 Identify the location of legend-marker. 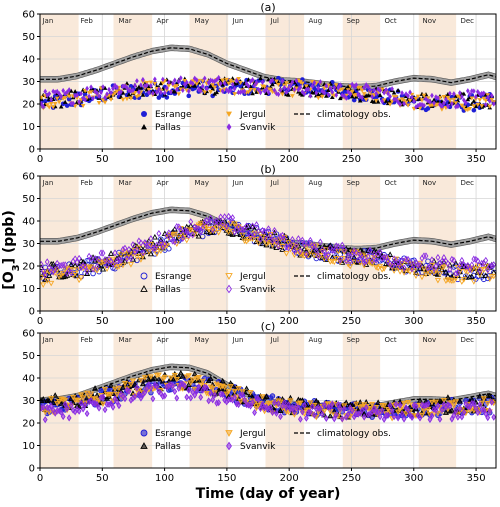
(229, 433).